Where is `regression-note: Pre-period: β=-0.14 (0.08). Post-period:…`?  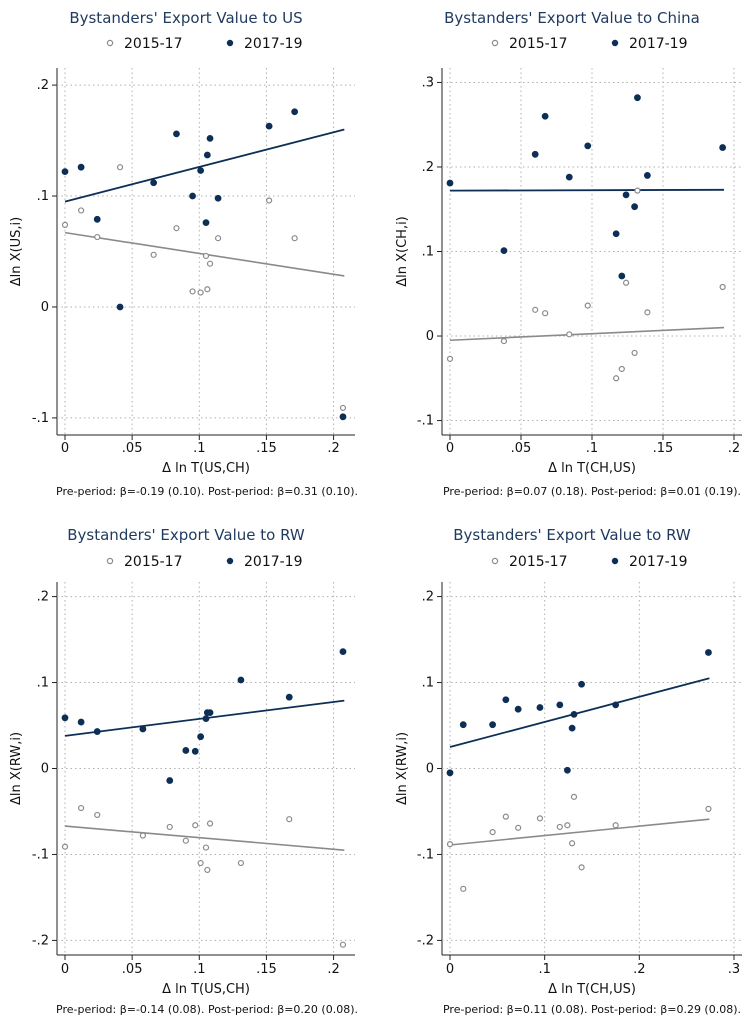
regression-note: Pre-period: β=-0.14 (0.08). Post-period:… is located at coordinates (207, 1009).